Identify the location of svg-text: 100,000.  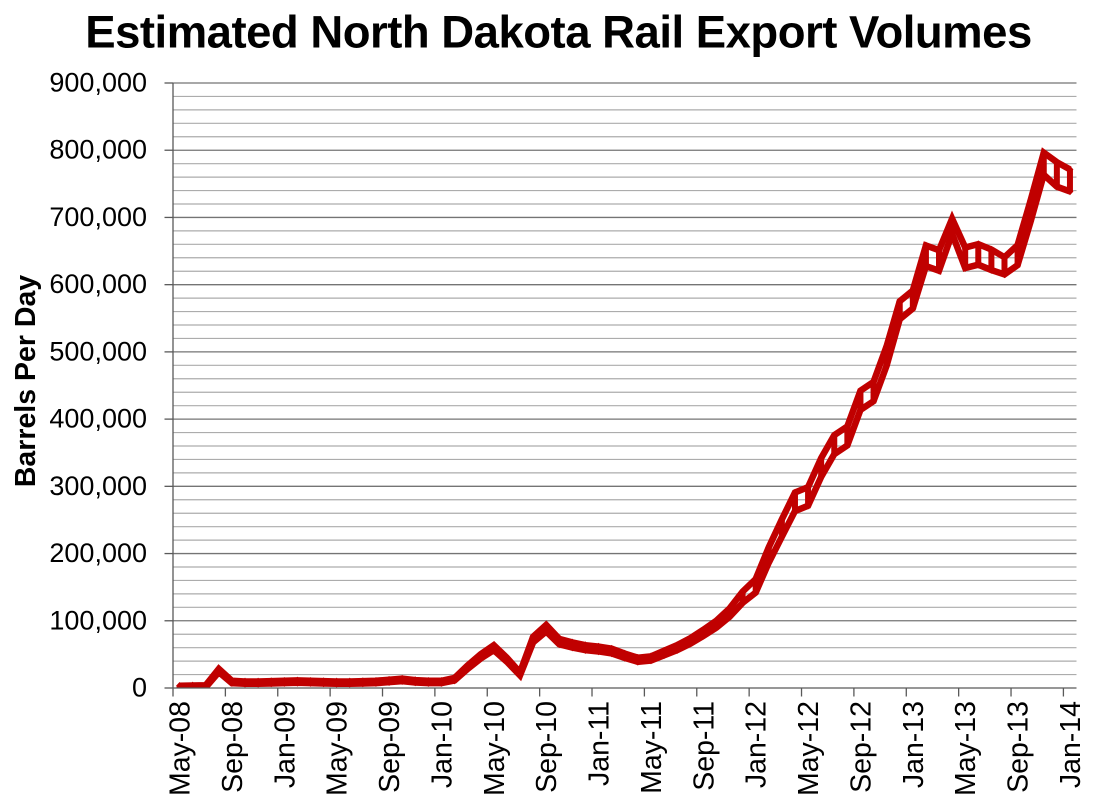
(98, 620).